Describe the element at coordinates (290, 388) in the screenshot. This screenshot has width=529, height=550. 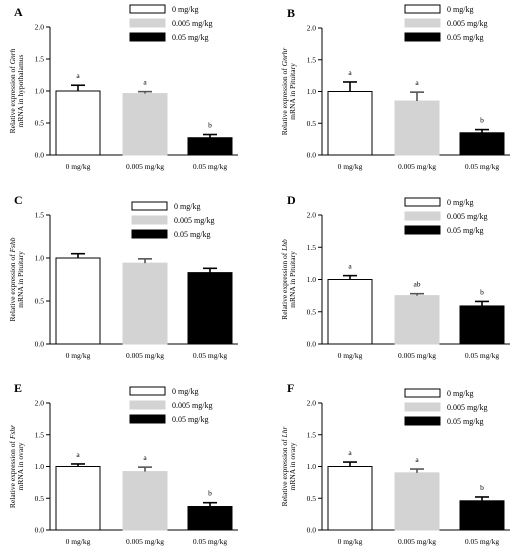
I see `panel-letter: F` at that location.